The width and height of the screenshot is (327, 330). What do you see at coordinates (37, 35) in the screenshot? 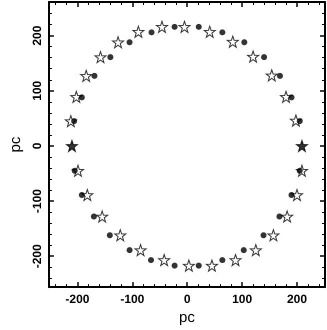
I see `y-tick-label: 200` at bounding box center [37, 35].